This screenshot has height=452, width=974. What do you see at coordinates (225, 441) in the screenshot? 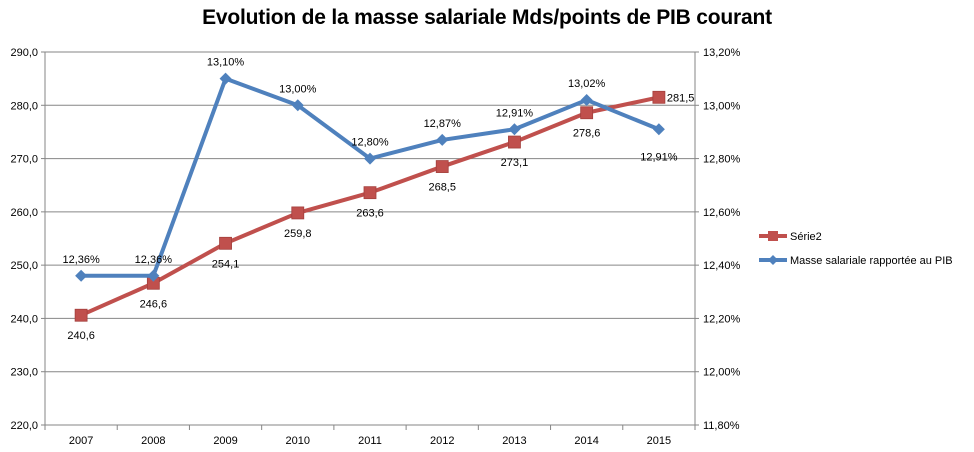
I see `x-tick-label: 2009` at bounding box center [225, 441].